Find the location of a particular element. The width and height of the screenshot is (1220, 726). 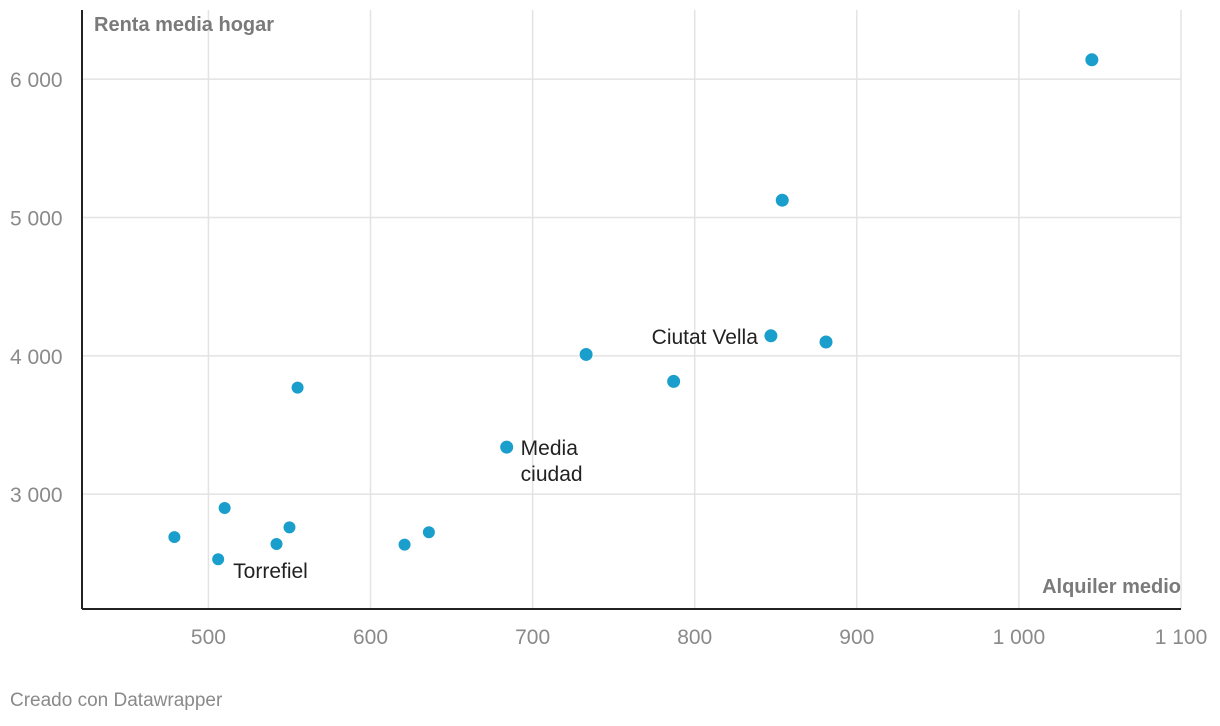

point-label: Torrefiel is located at coordinates (270, 571).